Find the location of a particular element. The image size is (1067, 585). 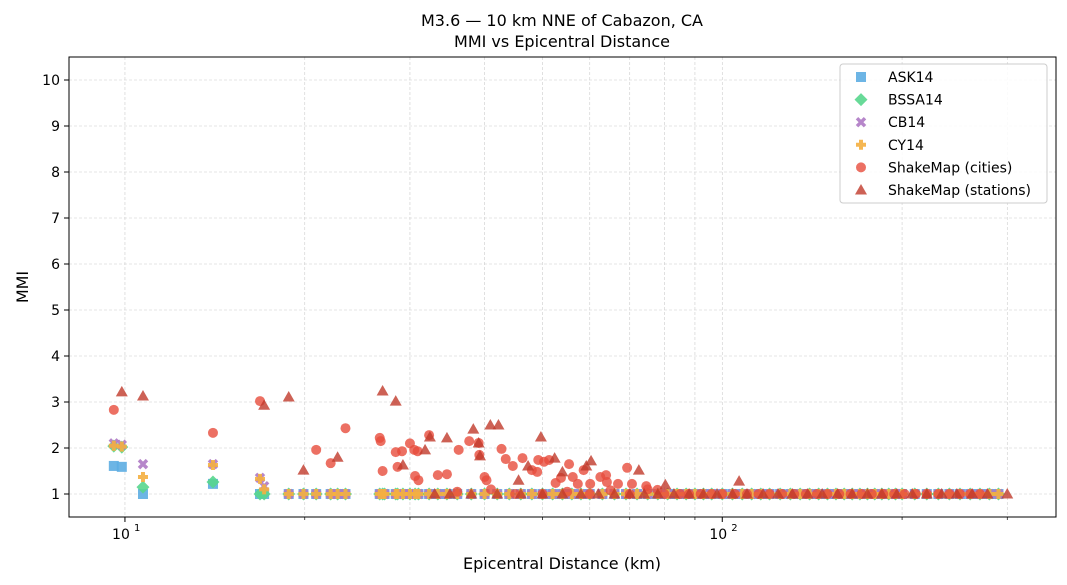

legend-label: BSSA14 is located at coordinates (915, 101).